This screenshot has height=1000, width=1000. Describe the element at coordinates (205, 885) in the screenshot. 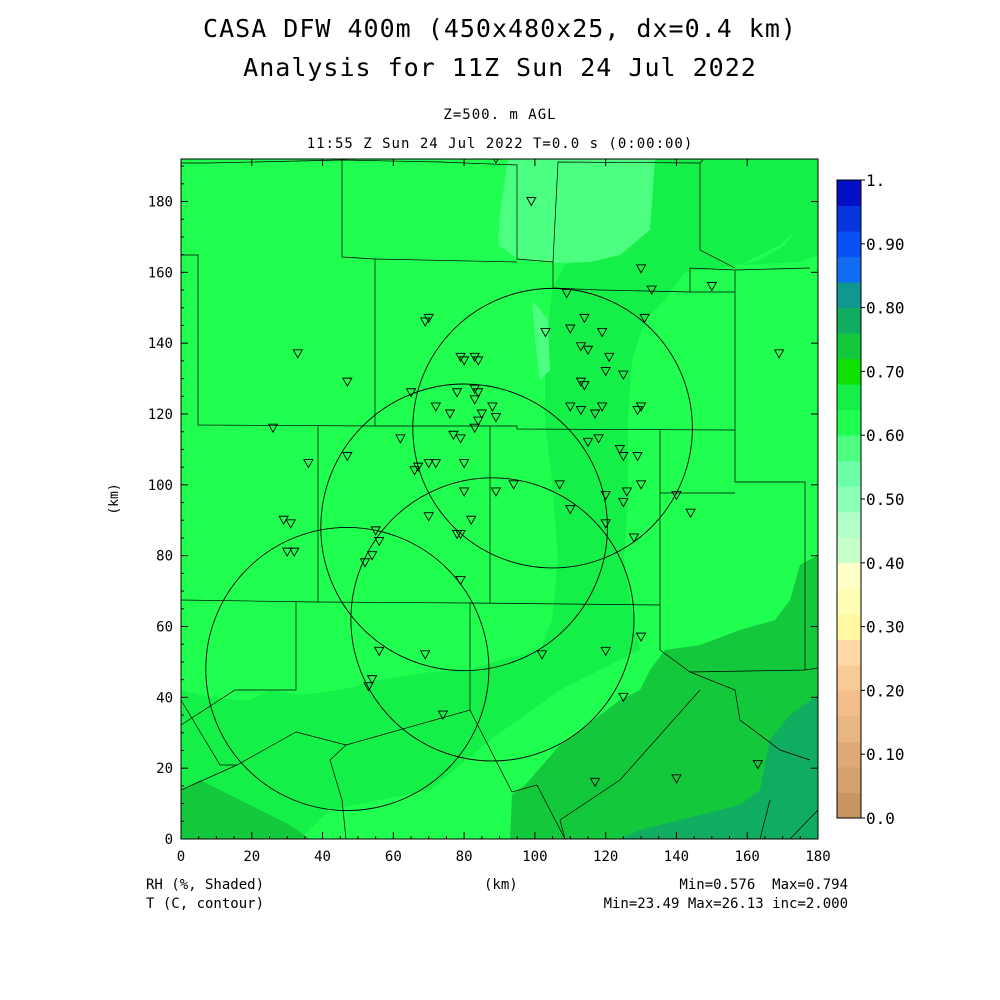

I see `shaded-field-label: RH (%, Shaded)` at that location.